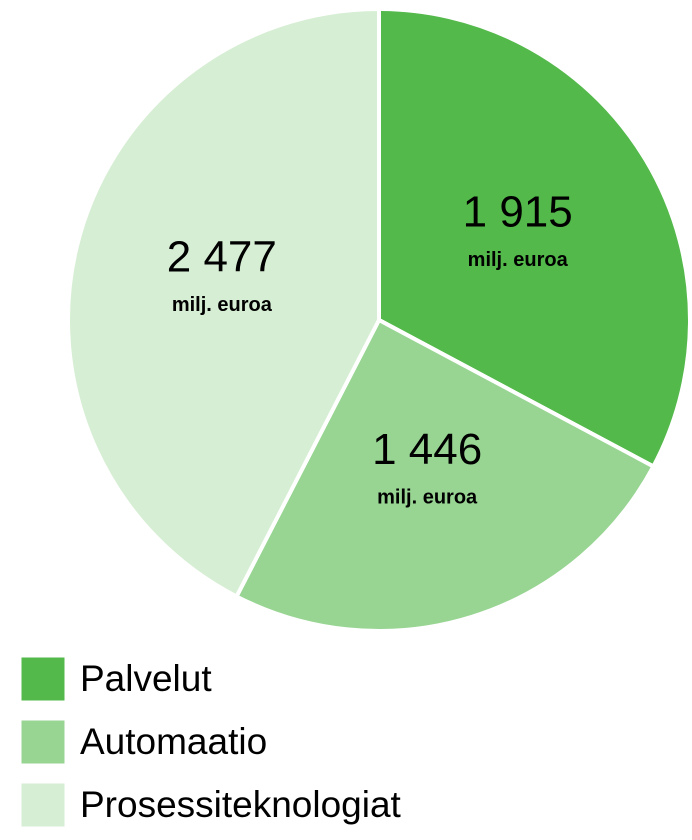 Image resolution: width=692 pixels, height=840 pixels. I want to click on legend-label: Automaatio, so click(173, 741).